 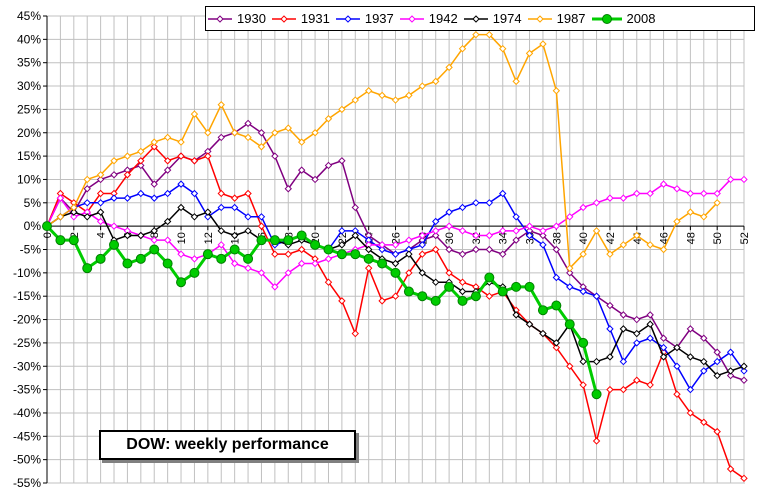 What do you see at coordinates (558, 18) in the screenshot?
I see `legend-item-1987: 1987` at bounding box center [558, 18].